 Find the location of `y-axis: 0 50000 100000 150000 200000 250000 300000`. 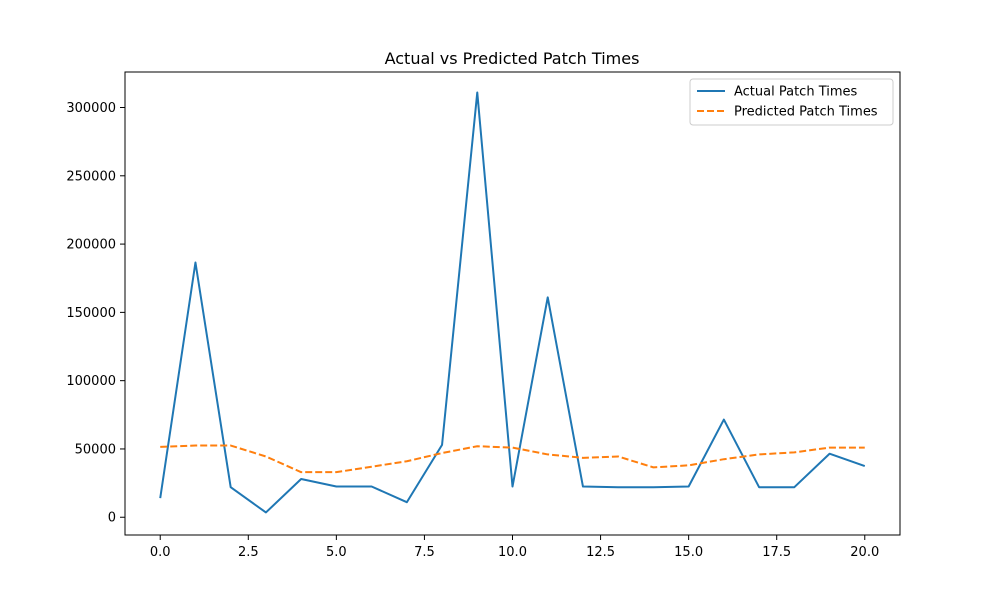

y-axis: 0 50000 100000 150000 200000 250000 300000 is located at coordinates (95, 313).